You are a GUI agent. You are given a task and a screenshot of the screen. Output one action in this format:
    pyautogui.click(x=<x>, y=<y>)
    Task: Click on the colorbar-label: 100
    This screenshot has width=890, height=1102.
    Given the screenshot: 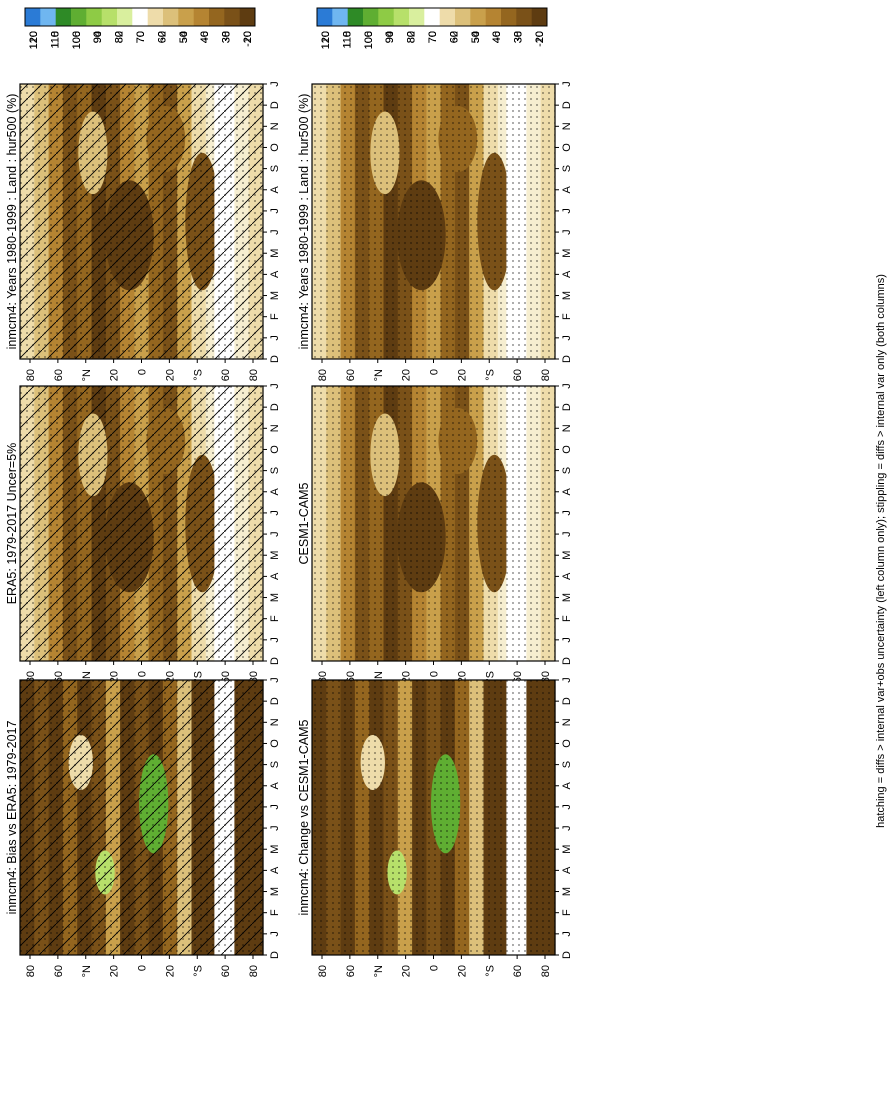 What is the action you would take?
    pyautogui.click(x=369, y=40)
    